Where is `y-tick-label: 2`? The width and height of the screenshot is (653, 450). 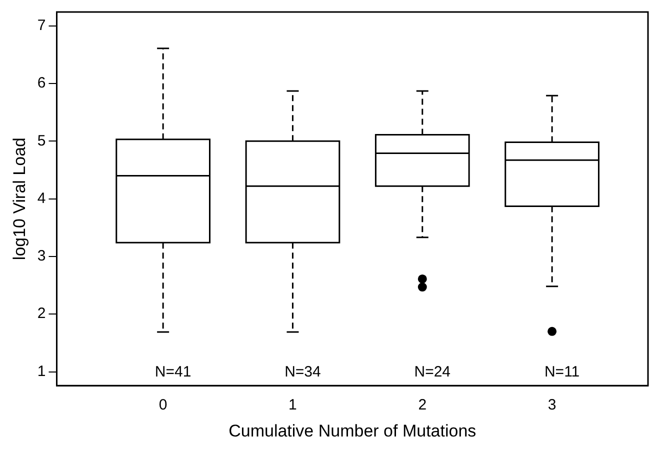
y-tick-label: 2 is located at coordinates (41, 313).